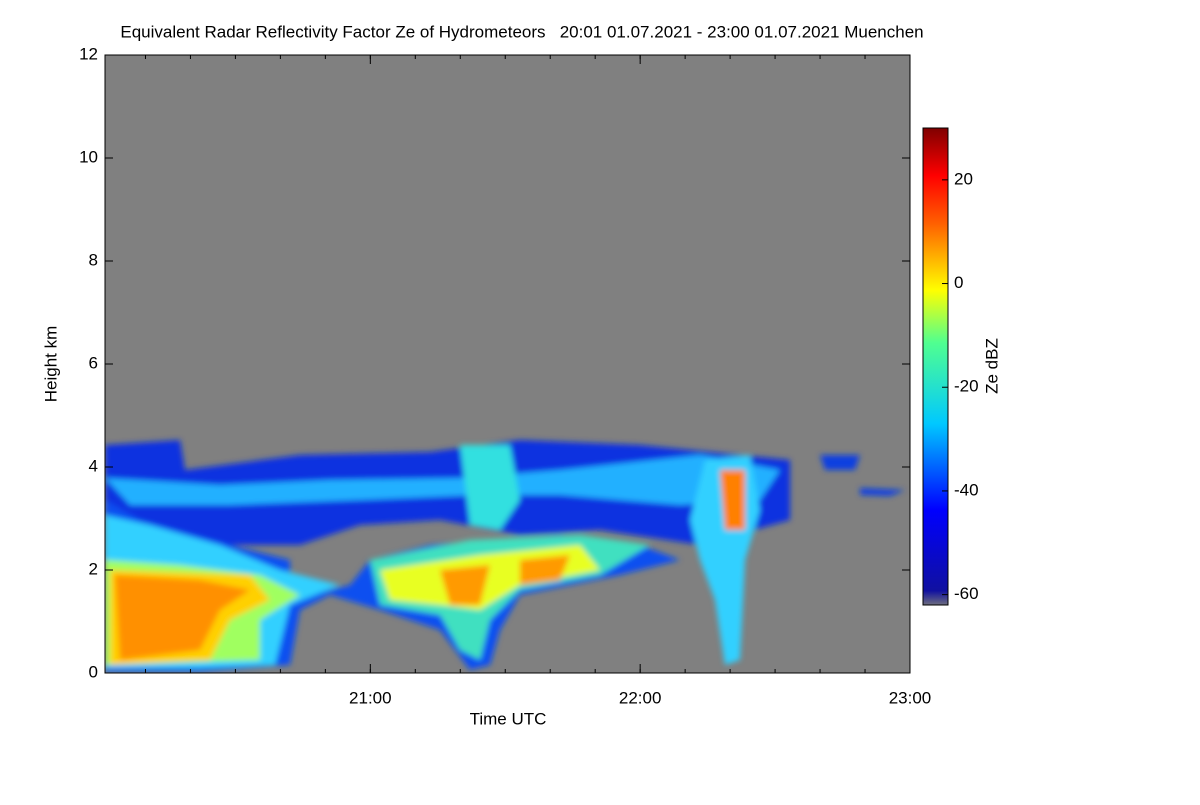 The image size is (1200, 805). Describe the element at coordinates (966, 489) in the screenshot. I see `colorbar-tick-label: -40` at that location.